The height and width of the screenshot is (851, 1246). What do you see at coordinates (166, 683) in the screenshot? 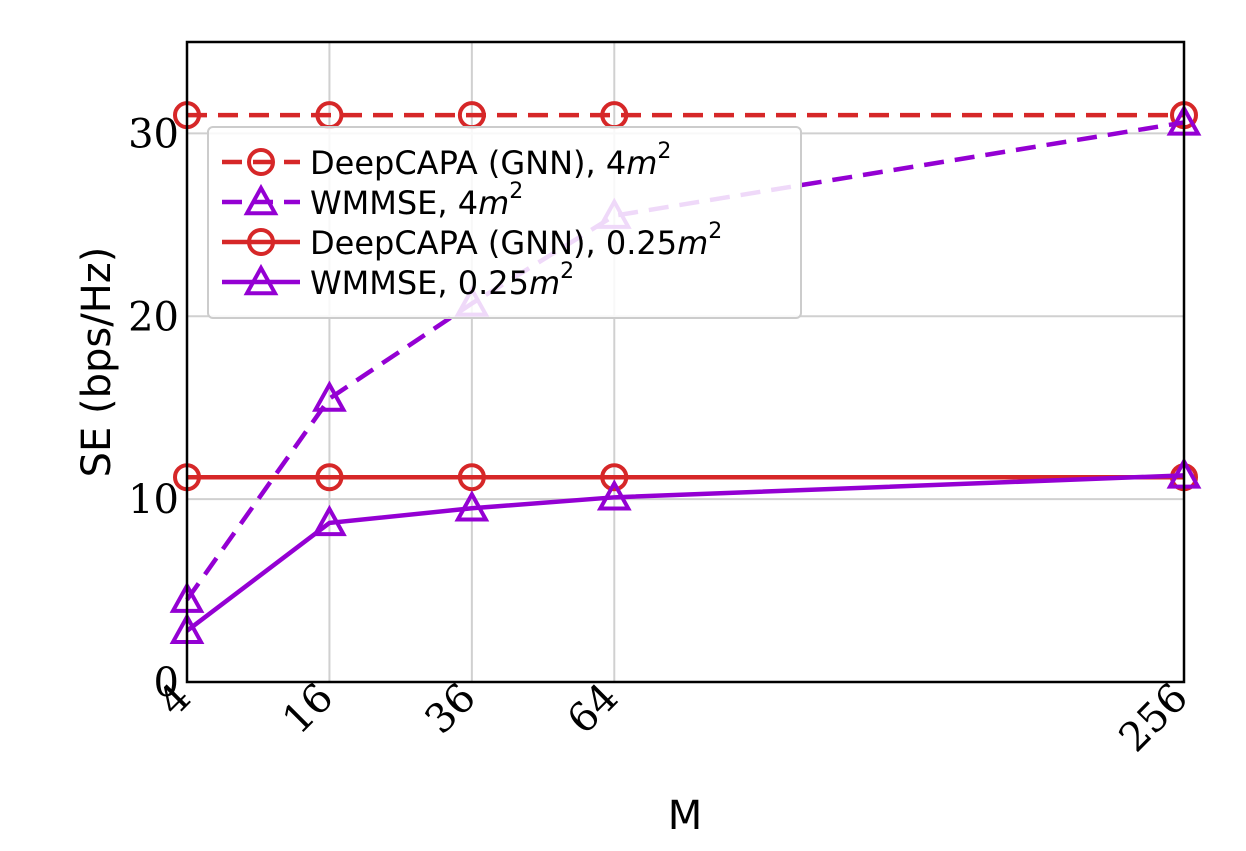
I see `y-tick-label: 0` at bounding box center [166, 683].